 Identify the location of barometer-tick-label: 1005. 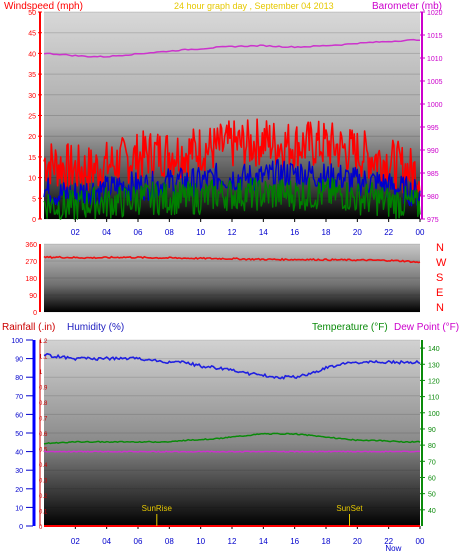
(435, 82).